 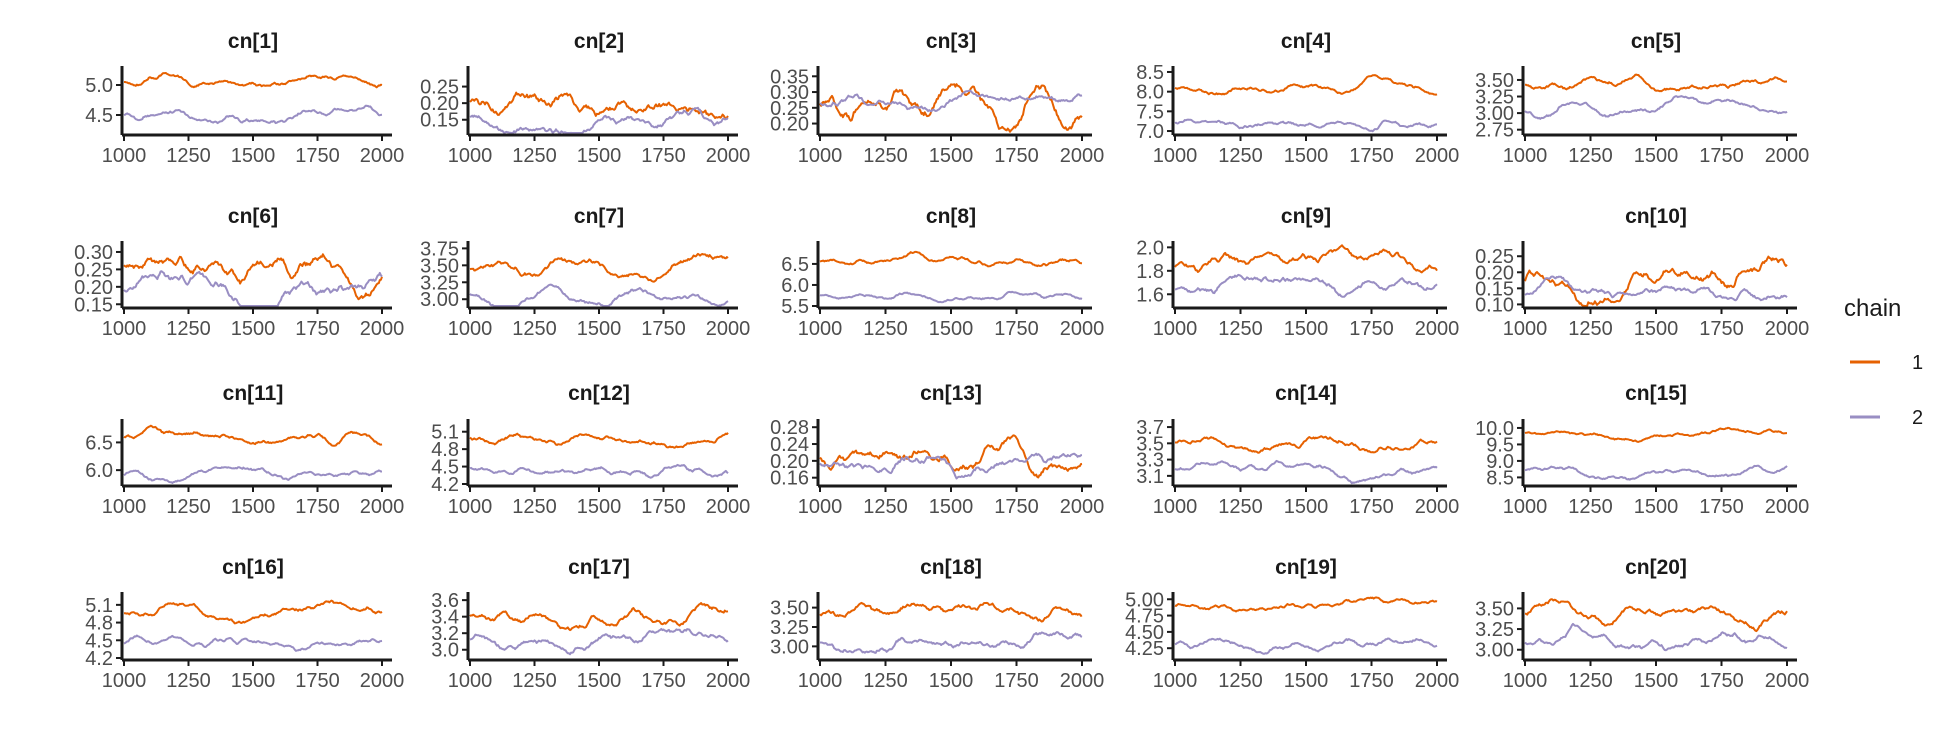 What do you see at coordinates (1150, 428) in the screenshot?
I see `y-tick-label: 3.7` at bounding box center [1150, 428].